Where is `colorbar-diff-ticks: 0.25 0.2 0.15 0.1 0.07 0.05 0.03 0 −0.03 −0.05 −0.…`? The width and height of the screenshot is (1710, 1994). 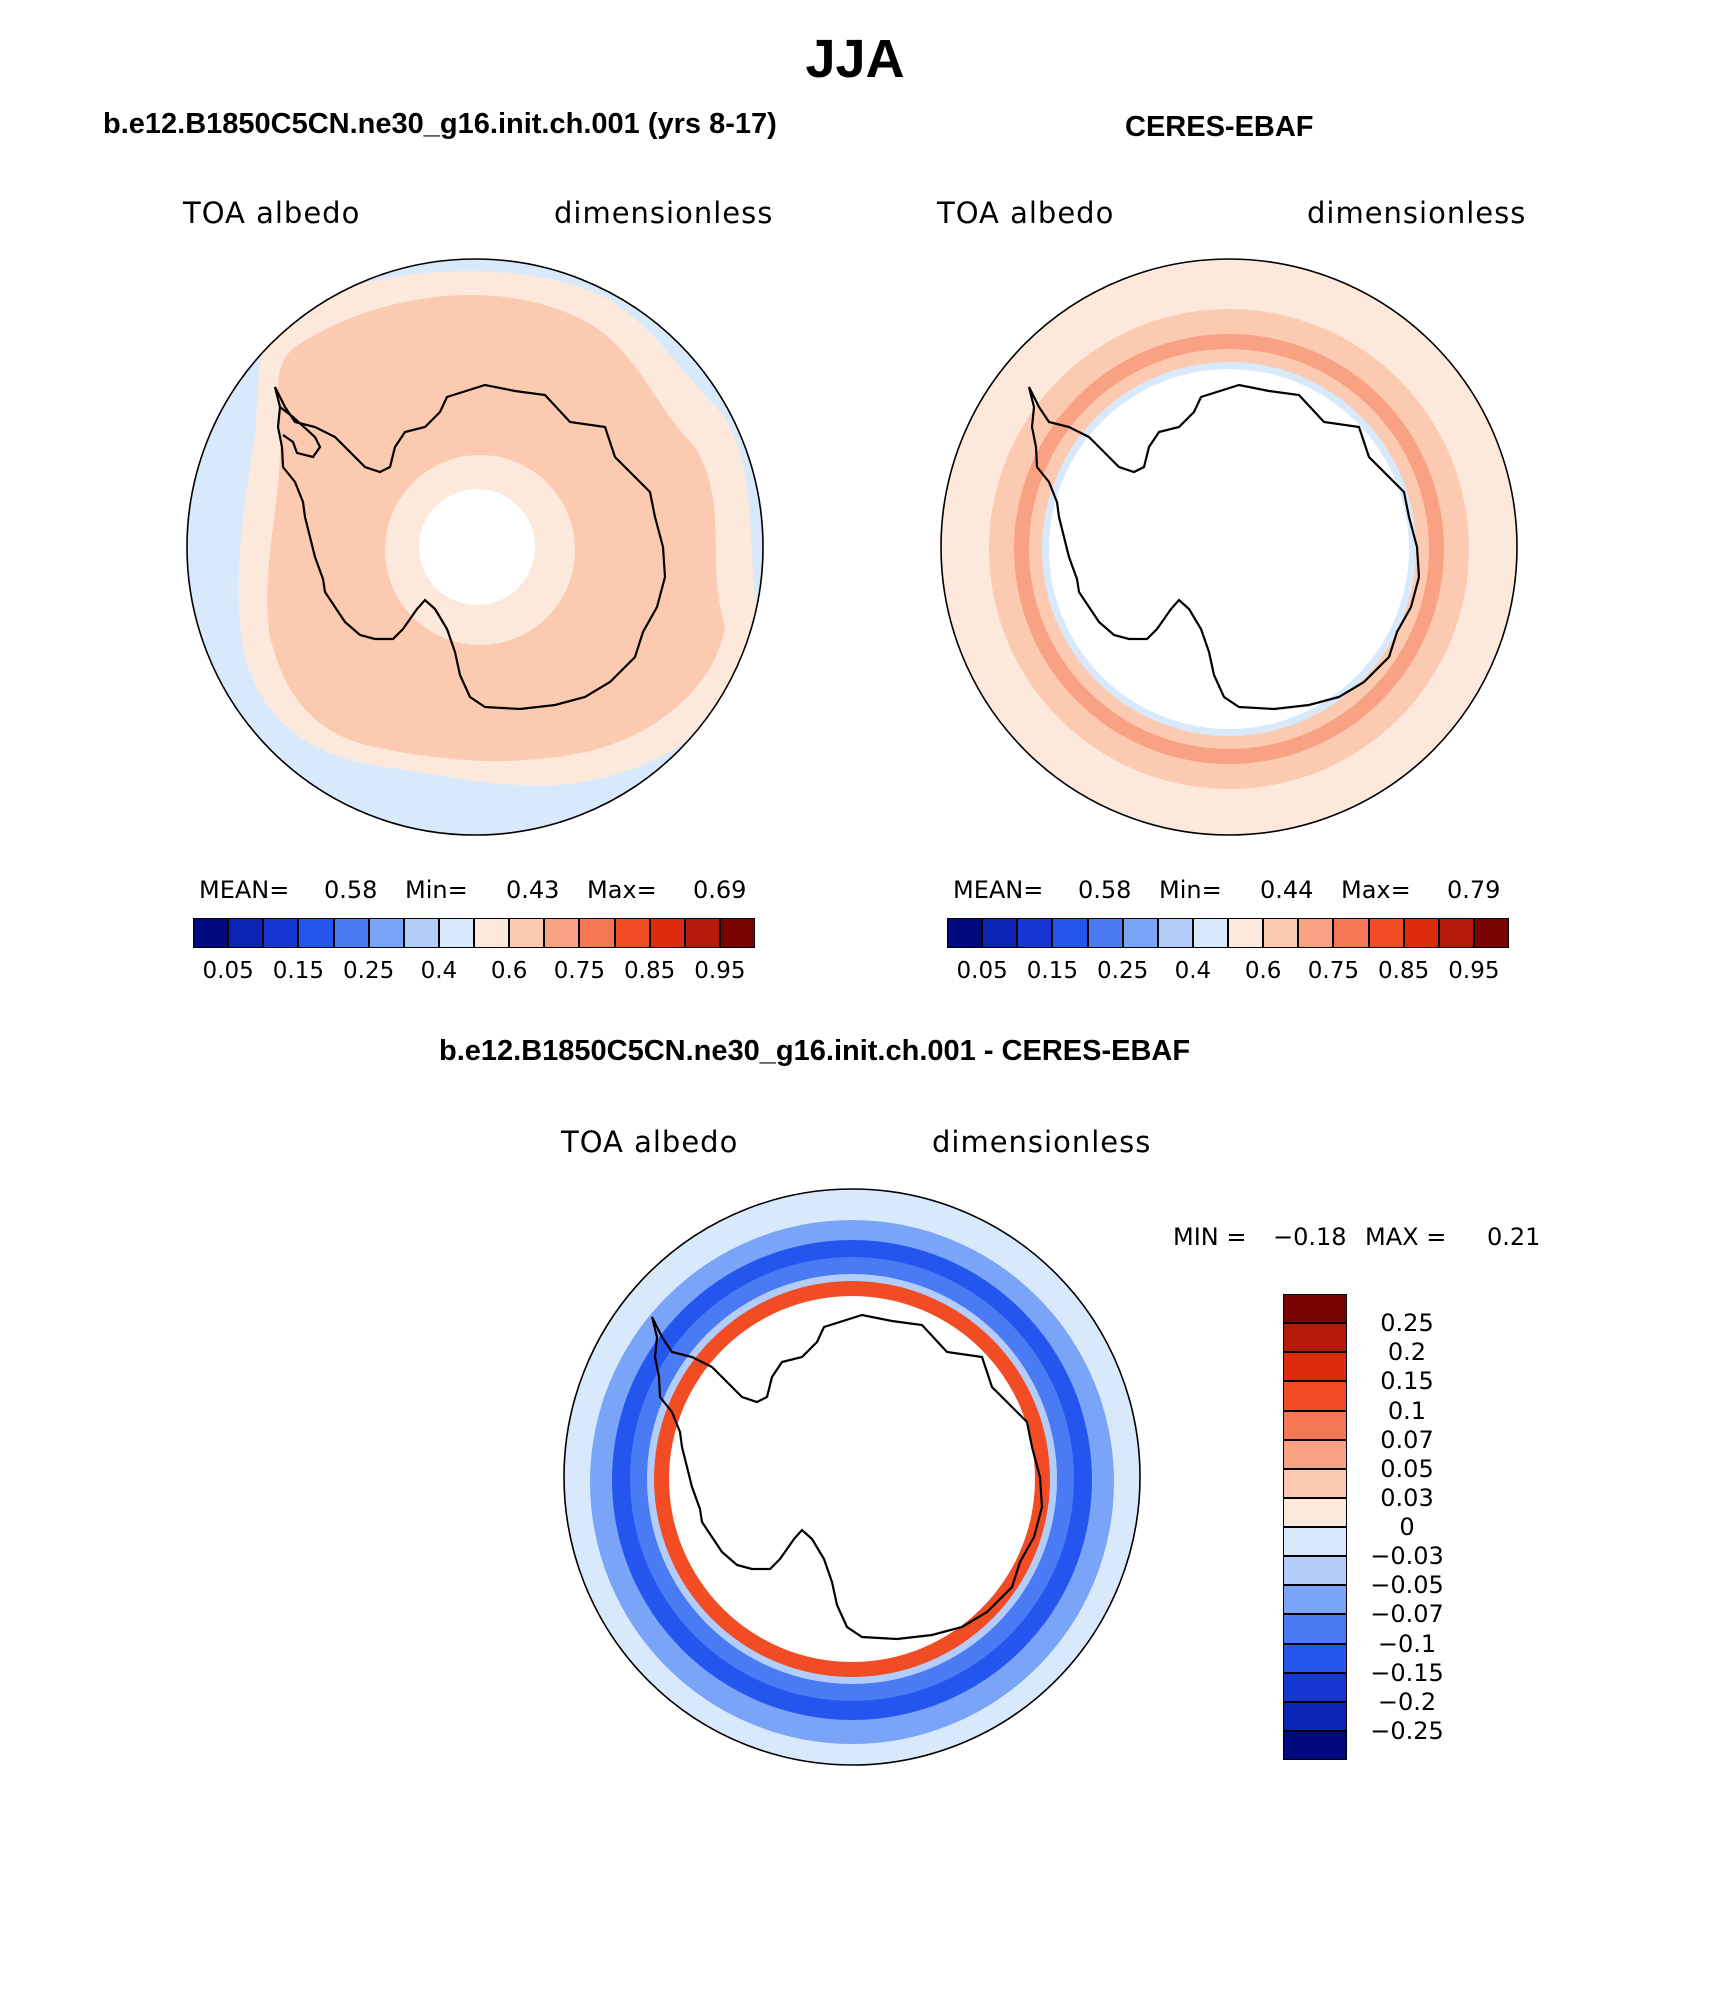 colorbar-diff-ticks: 0.25 0.2 0.15 0.1 0.07 0.05 0.03 0 −0.03 −0.05 −0.… is located at coordinates (1417, 1527).